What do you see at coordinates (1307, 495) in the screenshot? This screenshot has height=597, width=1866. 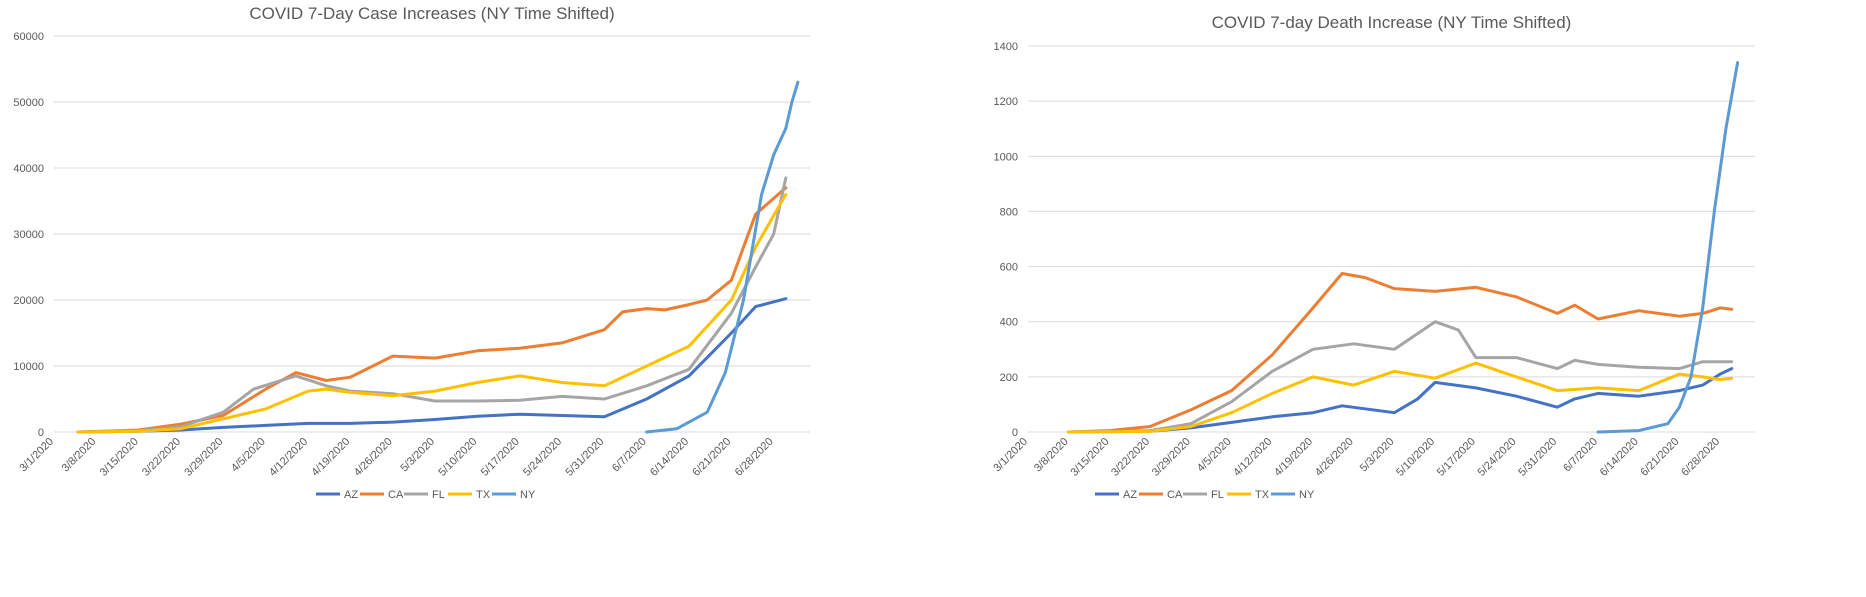 I see `deaths-legend-label-ny: NY` at bounding box center [1307, 495].